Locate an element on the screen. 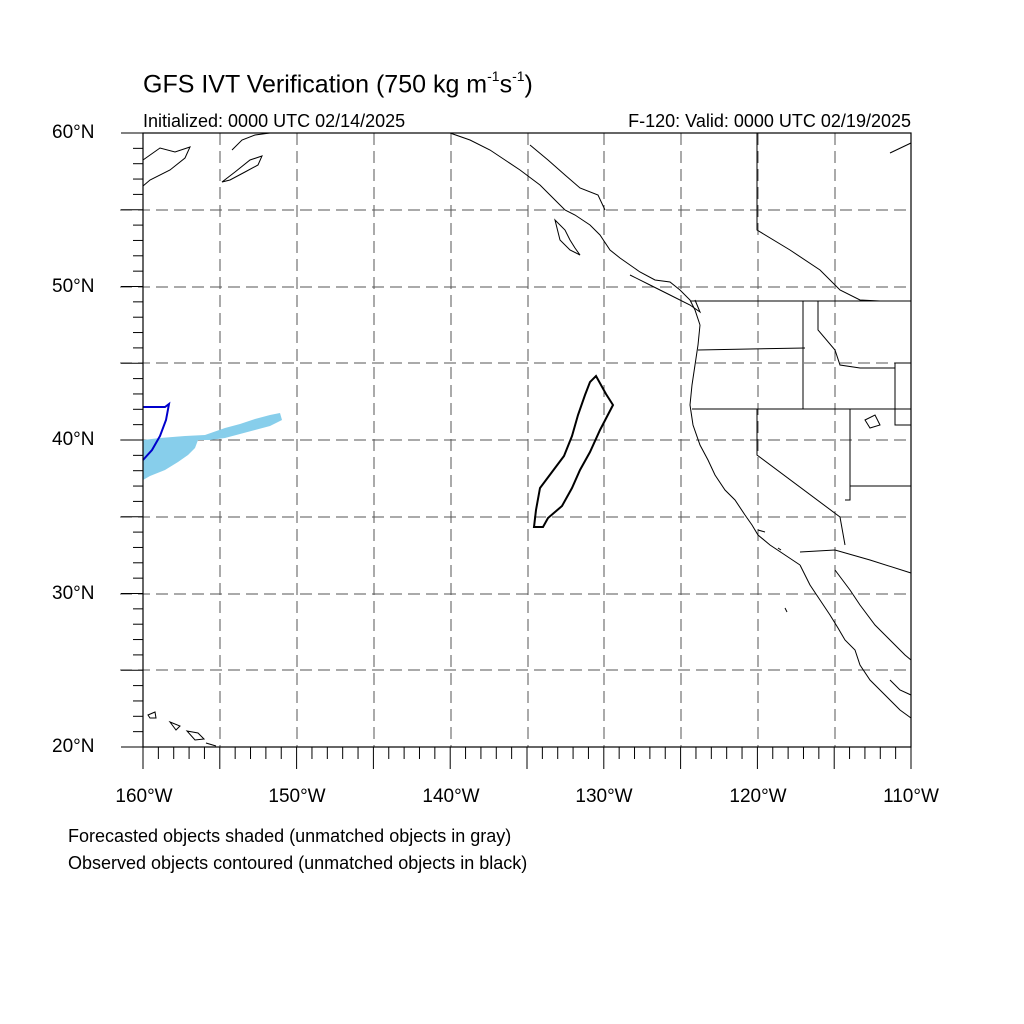 The height and width of the screenshot is (1024, 1024). lat-label-30n: 30°N is located at coordinates (73, 593).